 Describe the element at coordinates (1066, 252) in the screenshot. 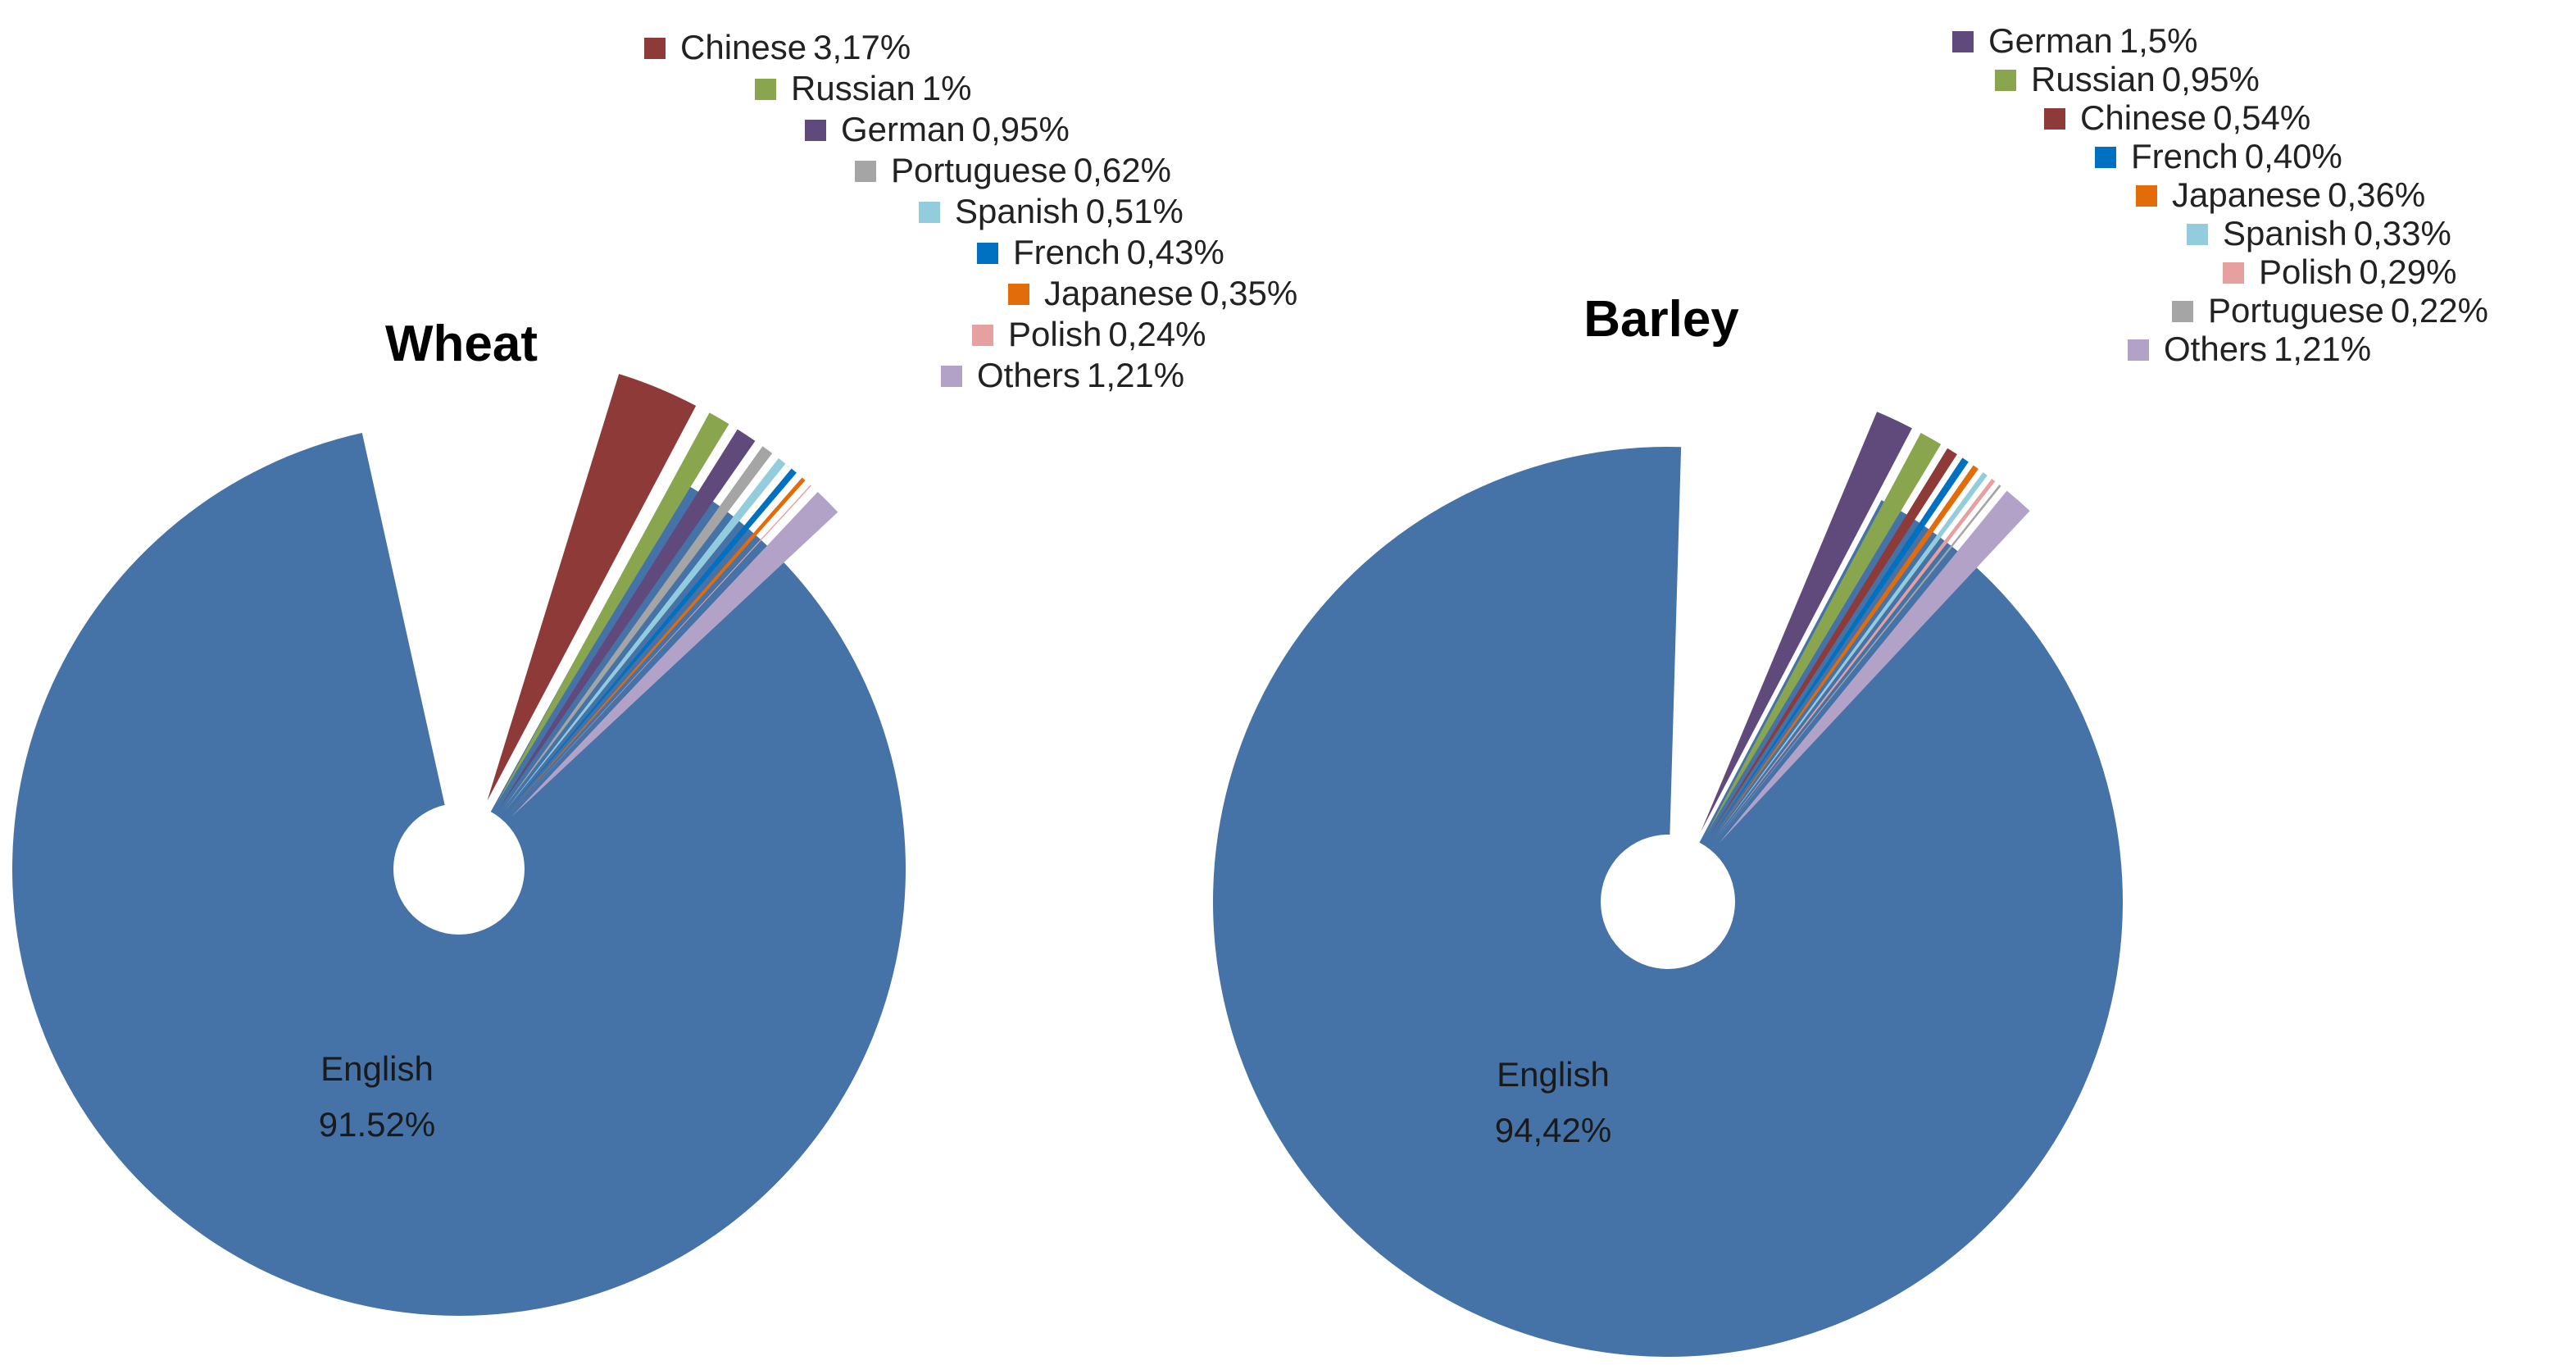

I see `wheat-legend-name-french: French` at that location.